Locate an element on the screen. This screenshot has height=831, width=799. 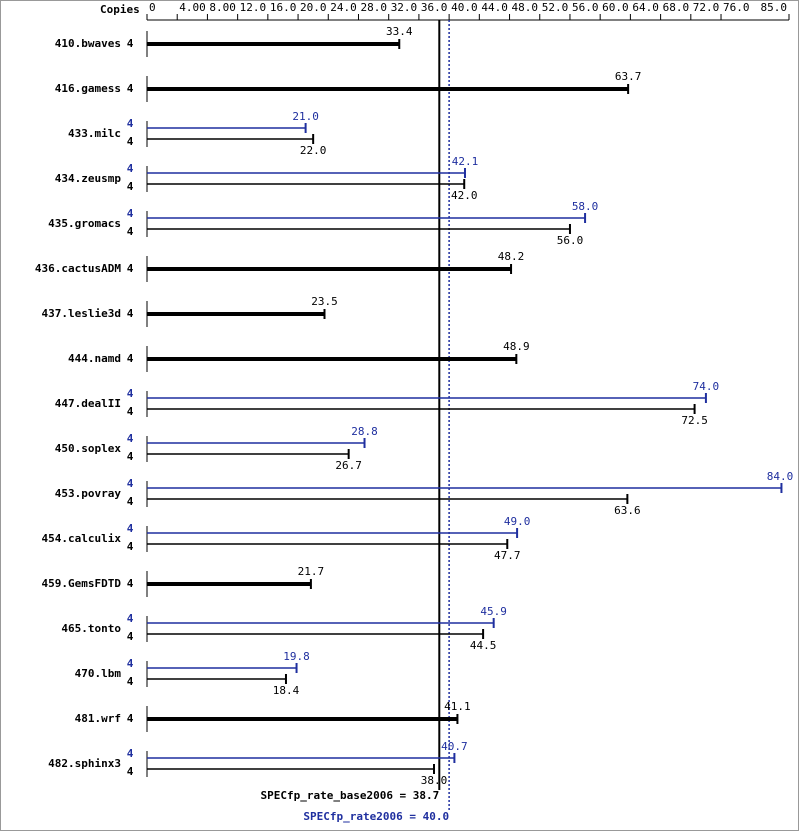
value-label: 42.0 is located at coordinates (464, 195).